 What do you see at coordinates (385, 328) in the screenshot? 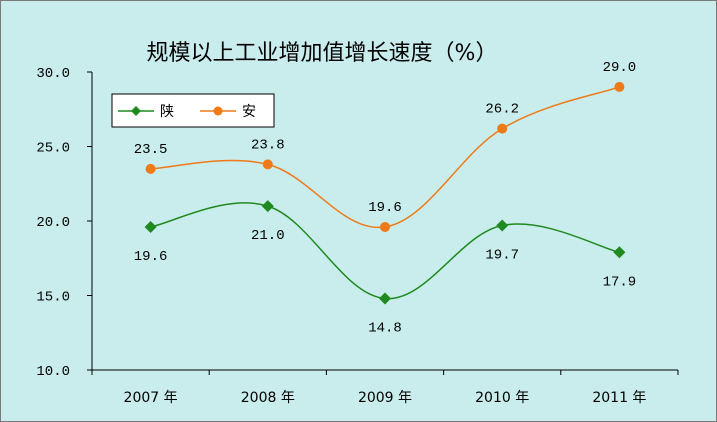
I see `data-label: 14.8` at bounding box center [385, 328].